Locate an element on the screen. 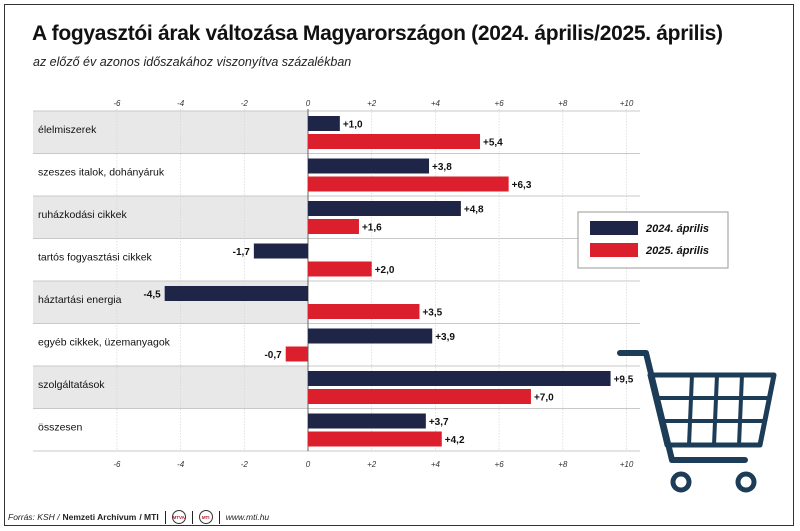 The image size is (800, 531). value-label: +4,8 is located at coordinates (474, 210).